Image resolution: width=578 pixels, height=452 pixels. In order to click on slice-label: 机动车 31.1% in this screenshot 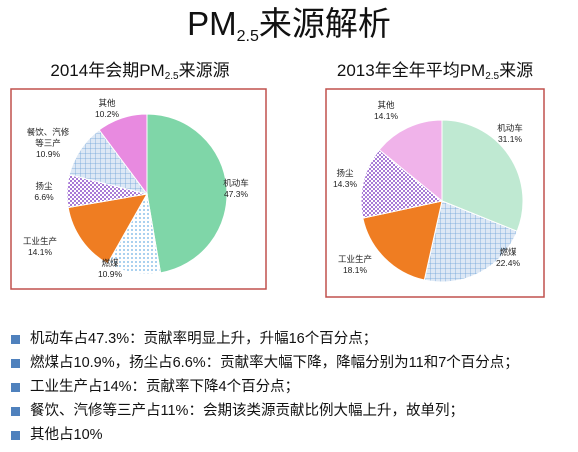, I will do `click(510, 133)`.